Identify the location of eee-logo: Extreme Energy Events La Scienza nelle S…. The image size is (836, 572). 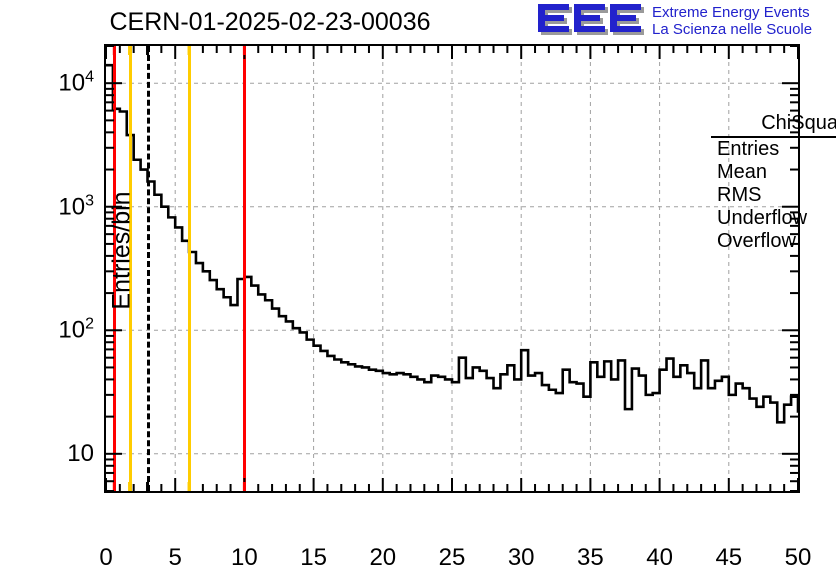
(681, 22).